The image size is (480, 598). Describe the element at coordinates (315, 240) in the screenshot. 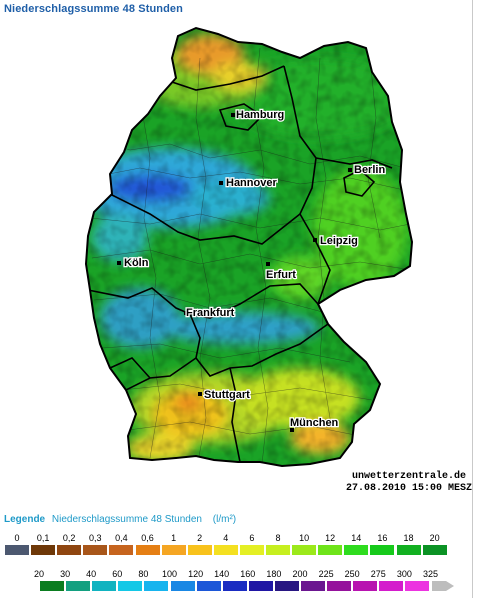

I see `leipzig-marker` at that location.